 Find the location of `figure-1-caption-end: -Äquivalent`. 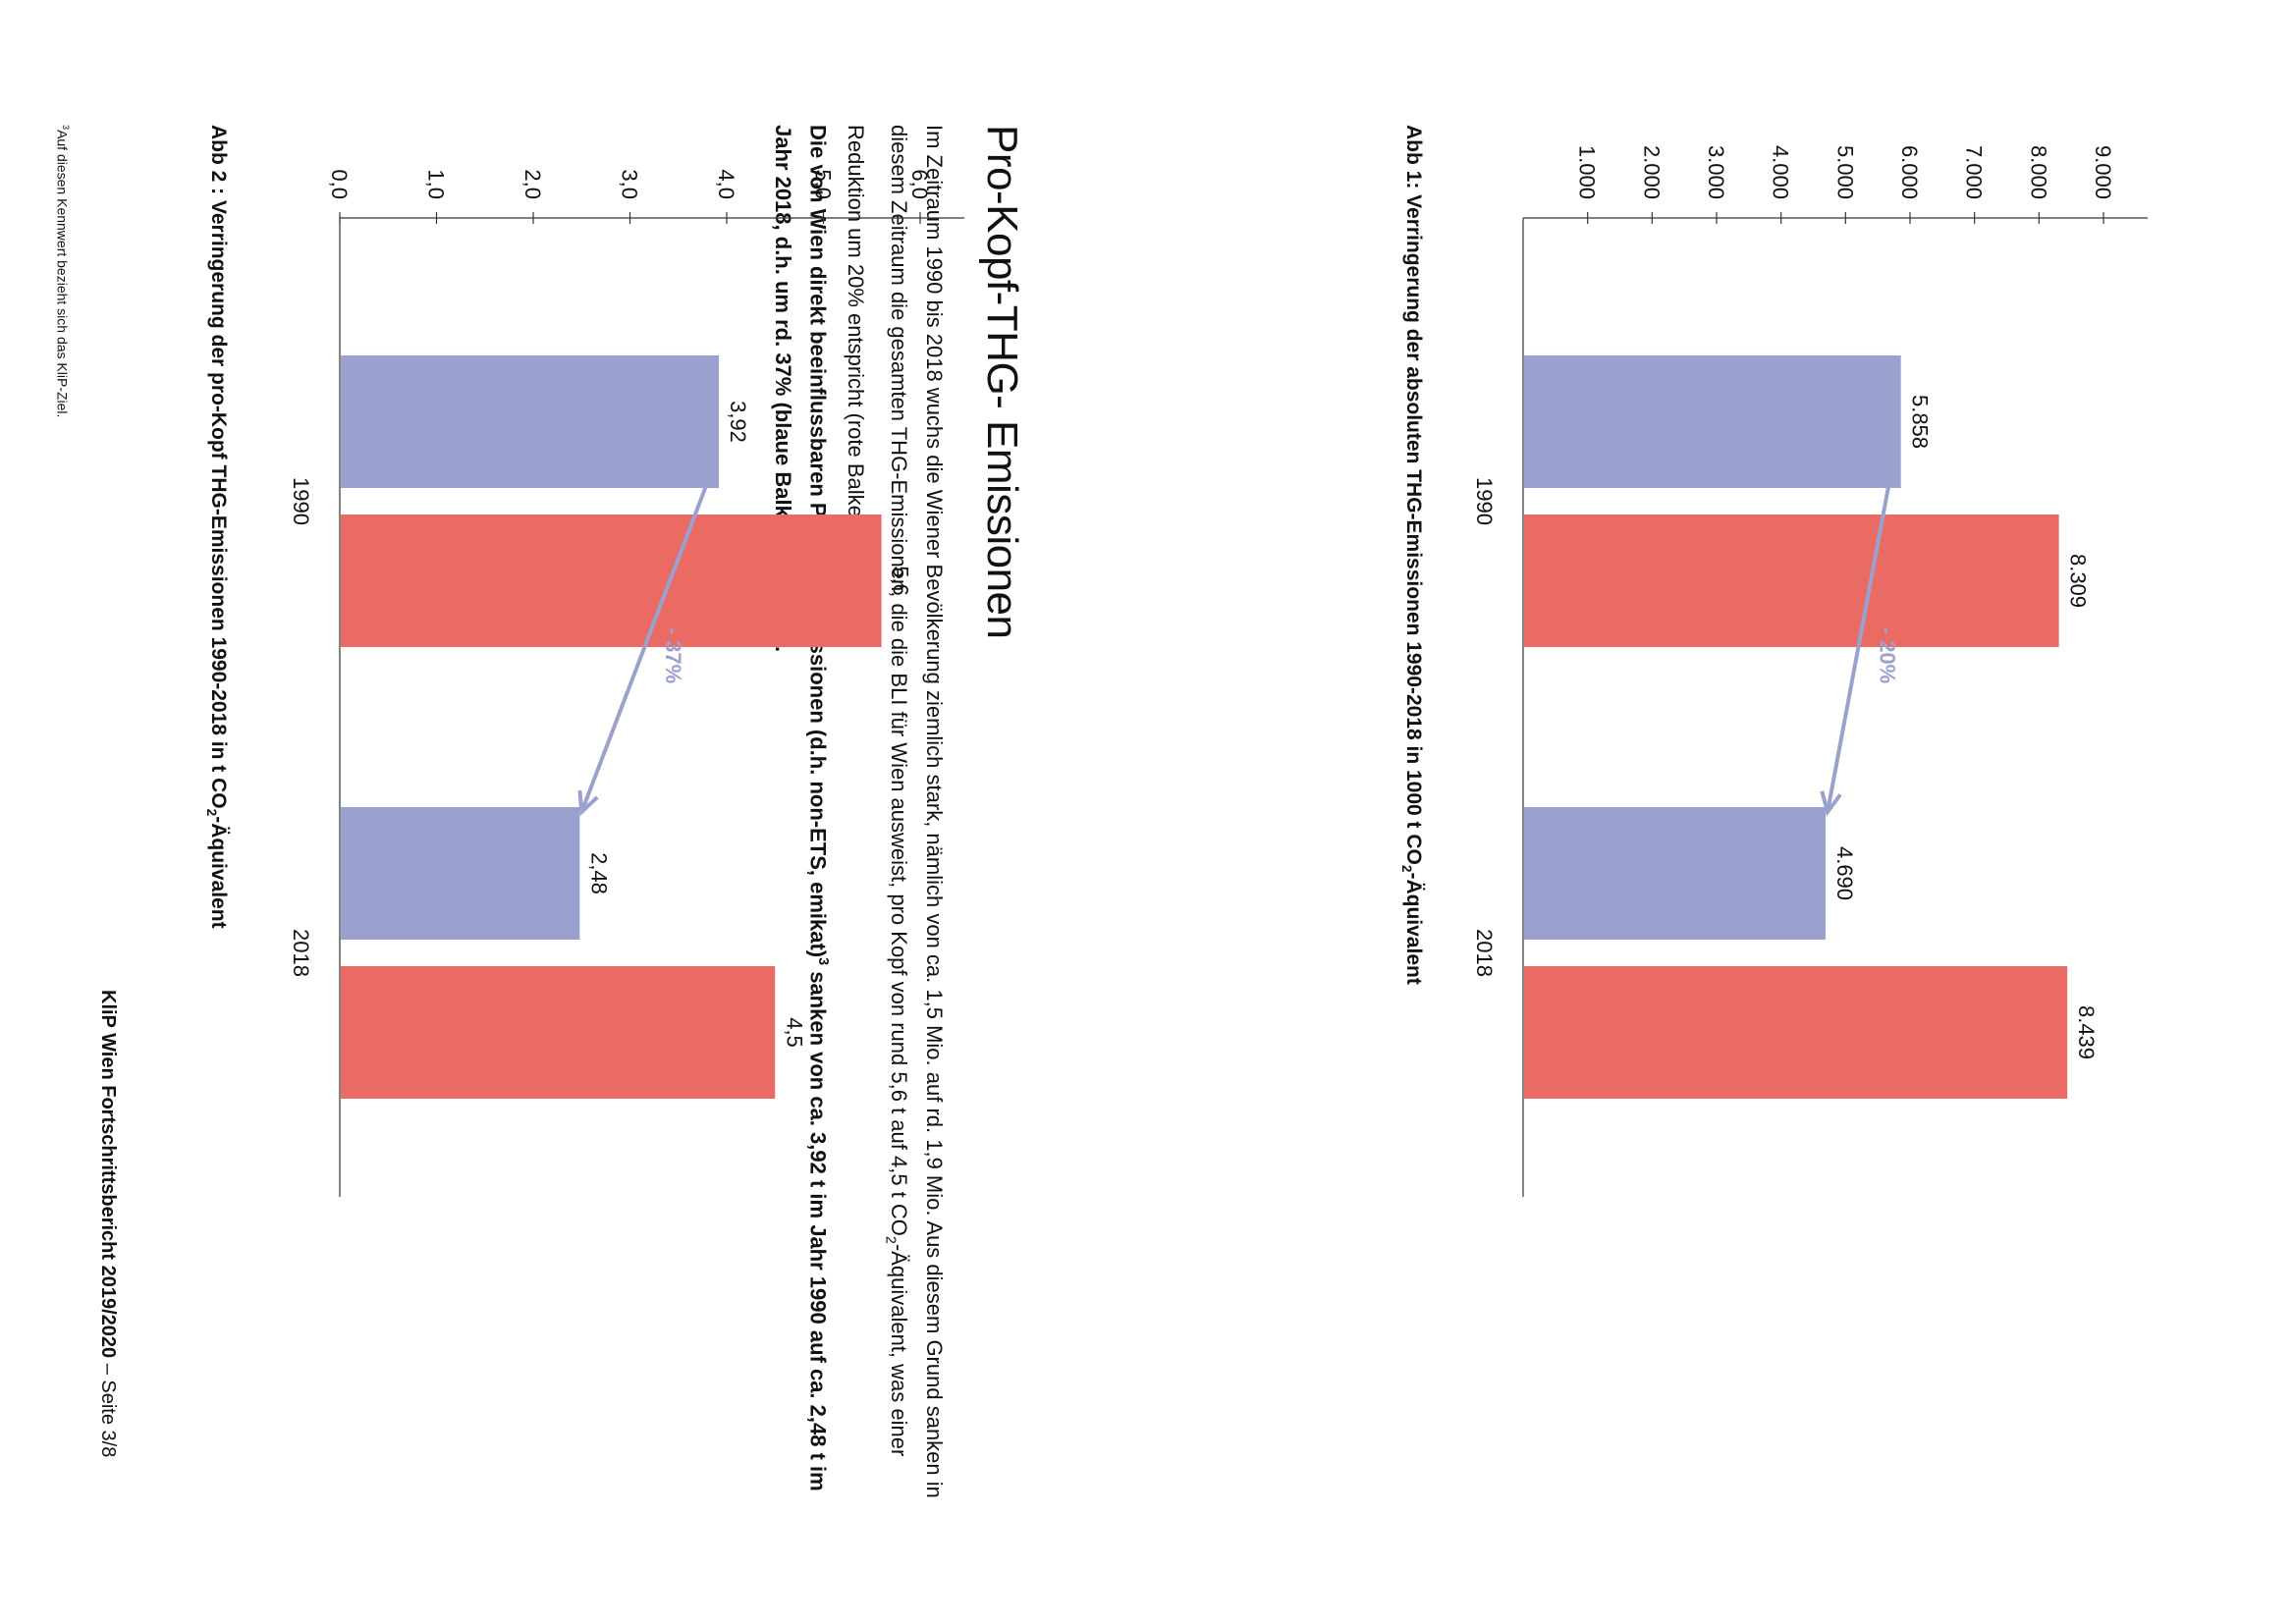

figure-1-caption-end: -Äquivalent is located at coordinates (1413, 928).